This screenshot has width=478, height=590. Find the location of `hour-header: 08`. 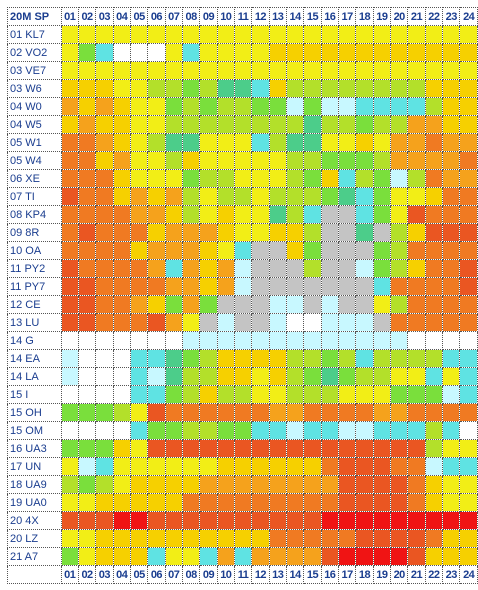

hour-header: 08 is located at coordinates (191, 16).